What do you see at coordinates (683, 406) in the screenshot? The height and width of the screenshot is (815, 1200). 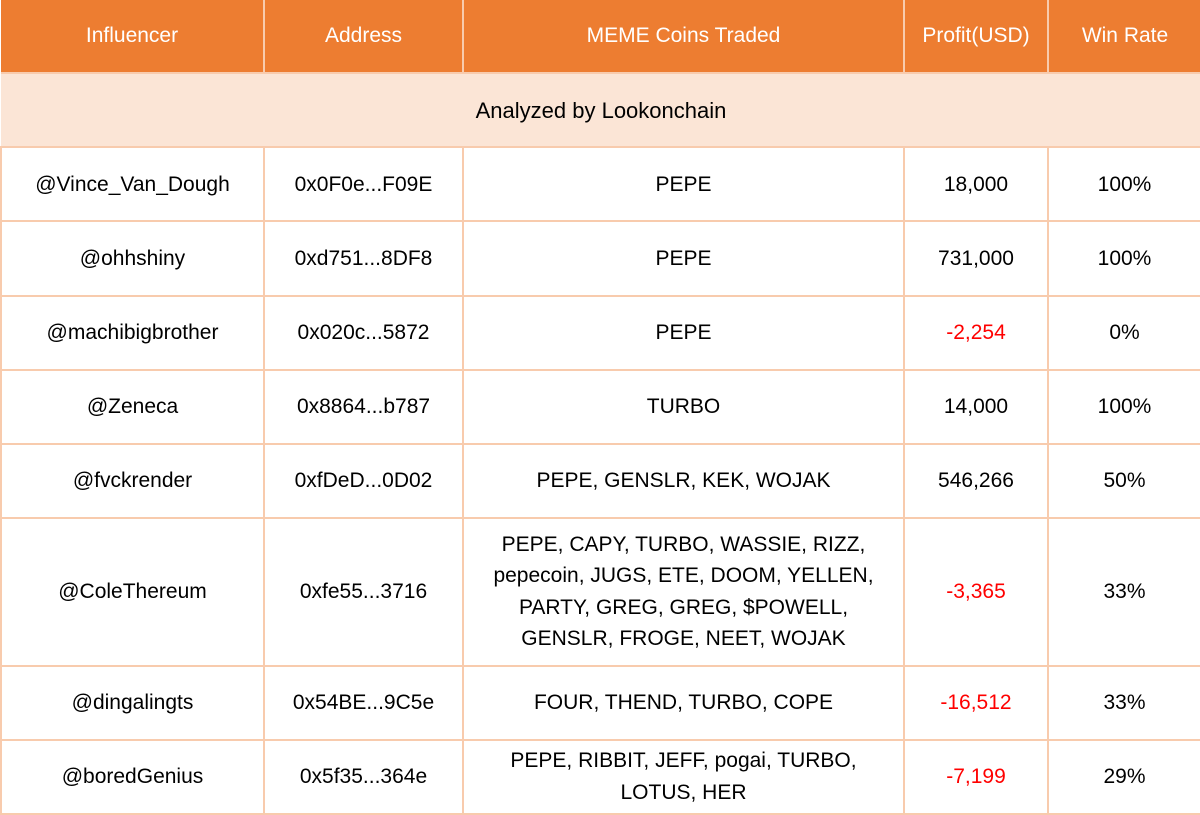 I see `coins-cell: TURBO` at bounding box center [683, 406].